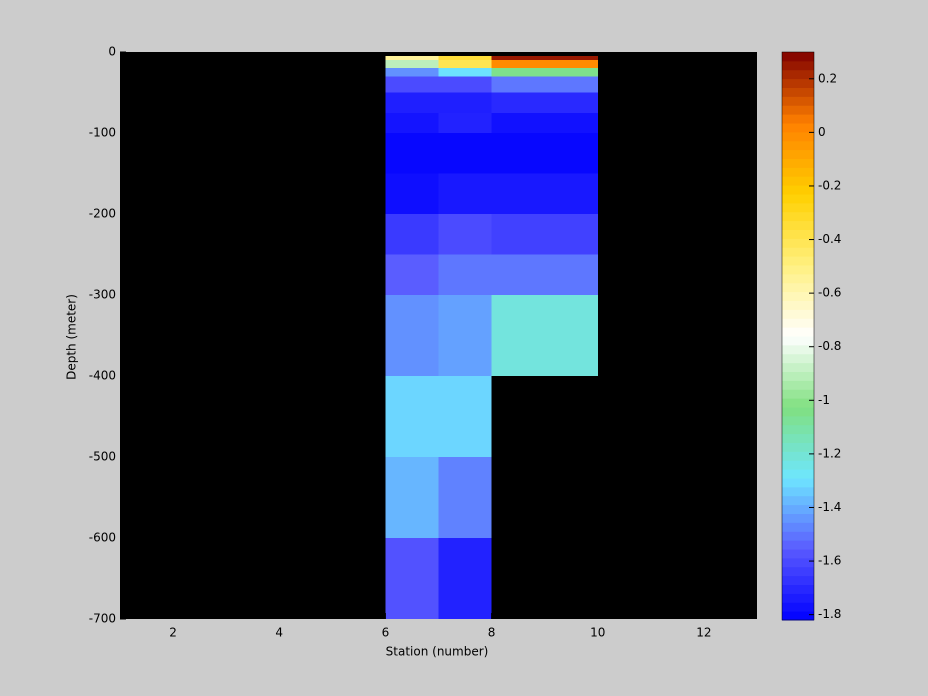  What do you see at coordinates (102, 133) in the screenshot?
I see `y-tick-label: -100` at bounding box center [102, 133].